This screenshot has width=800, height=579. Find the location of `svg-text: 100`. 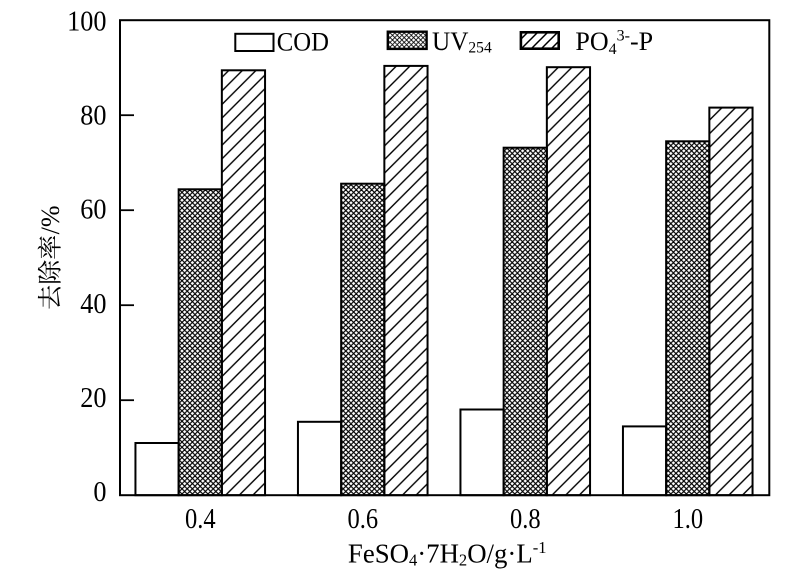

svg-text: 100 is located at coordinates (86, 21).